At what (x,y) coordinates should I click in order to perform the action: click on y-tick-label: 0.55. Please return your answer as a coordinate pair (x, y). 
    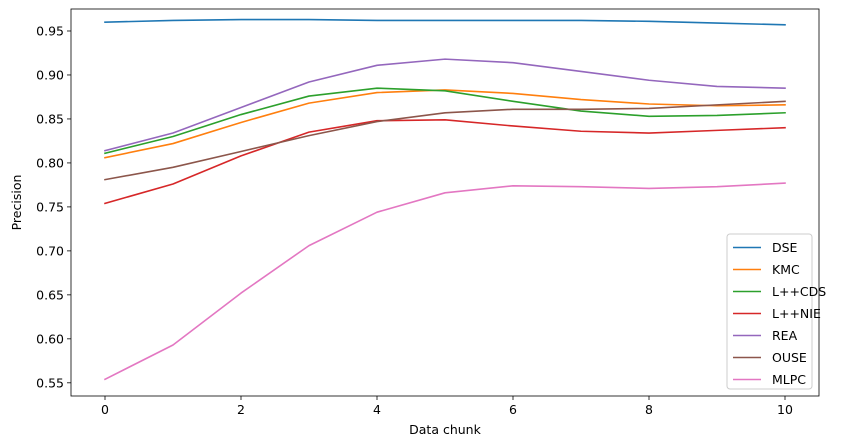
    Looking at the image, I should click on (50, 382).